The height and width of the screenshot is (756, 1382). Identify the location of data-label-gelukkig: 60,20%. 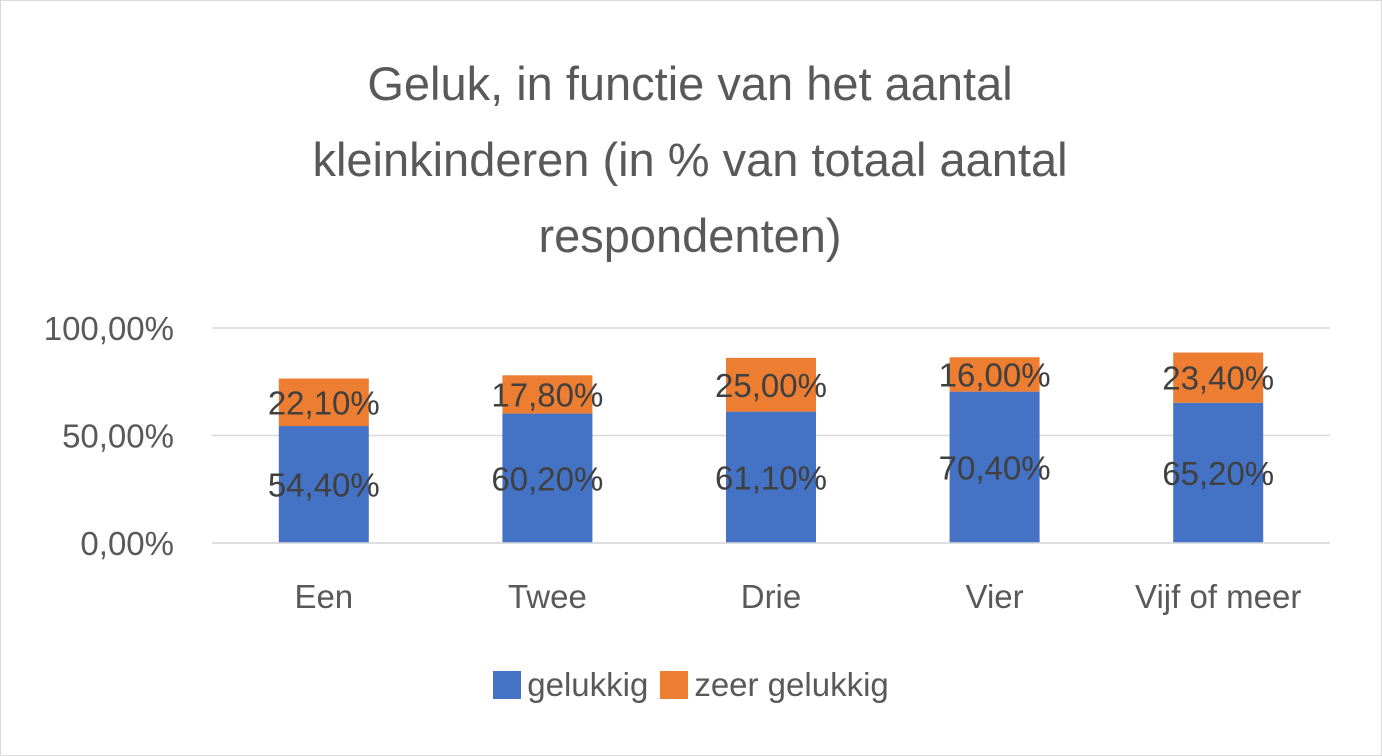
(547, 478).